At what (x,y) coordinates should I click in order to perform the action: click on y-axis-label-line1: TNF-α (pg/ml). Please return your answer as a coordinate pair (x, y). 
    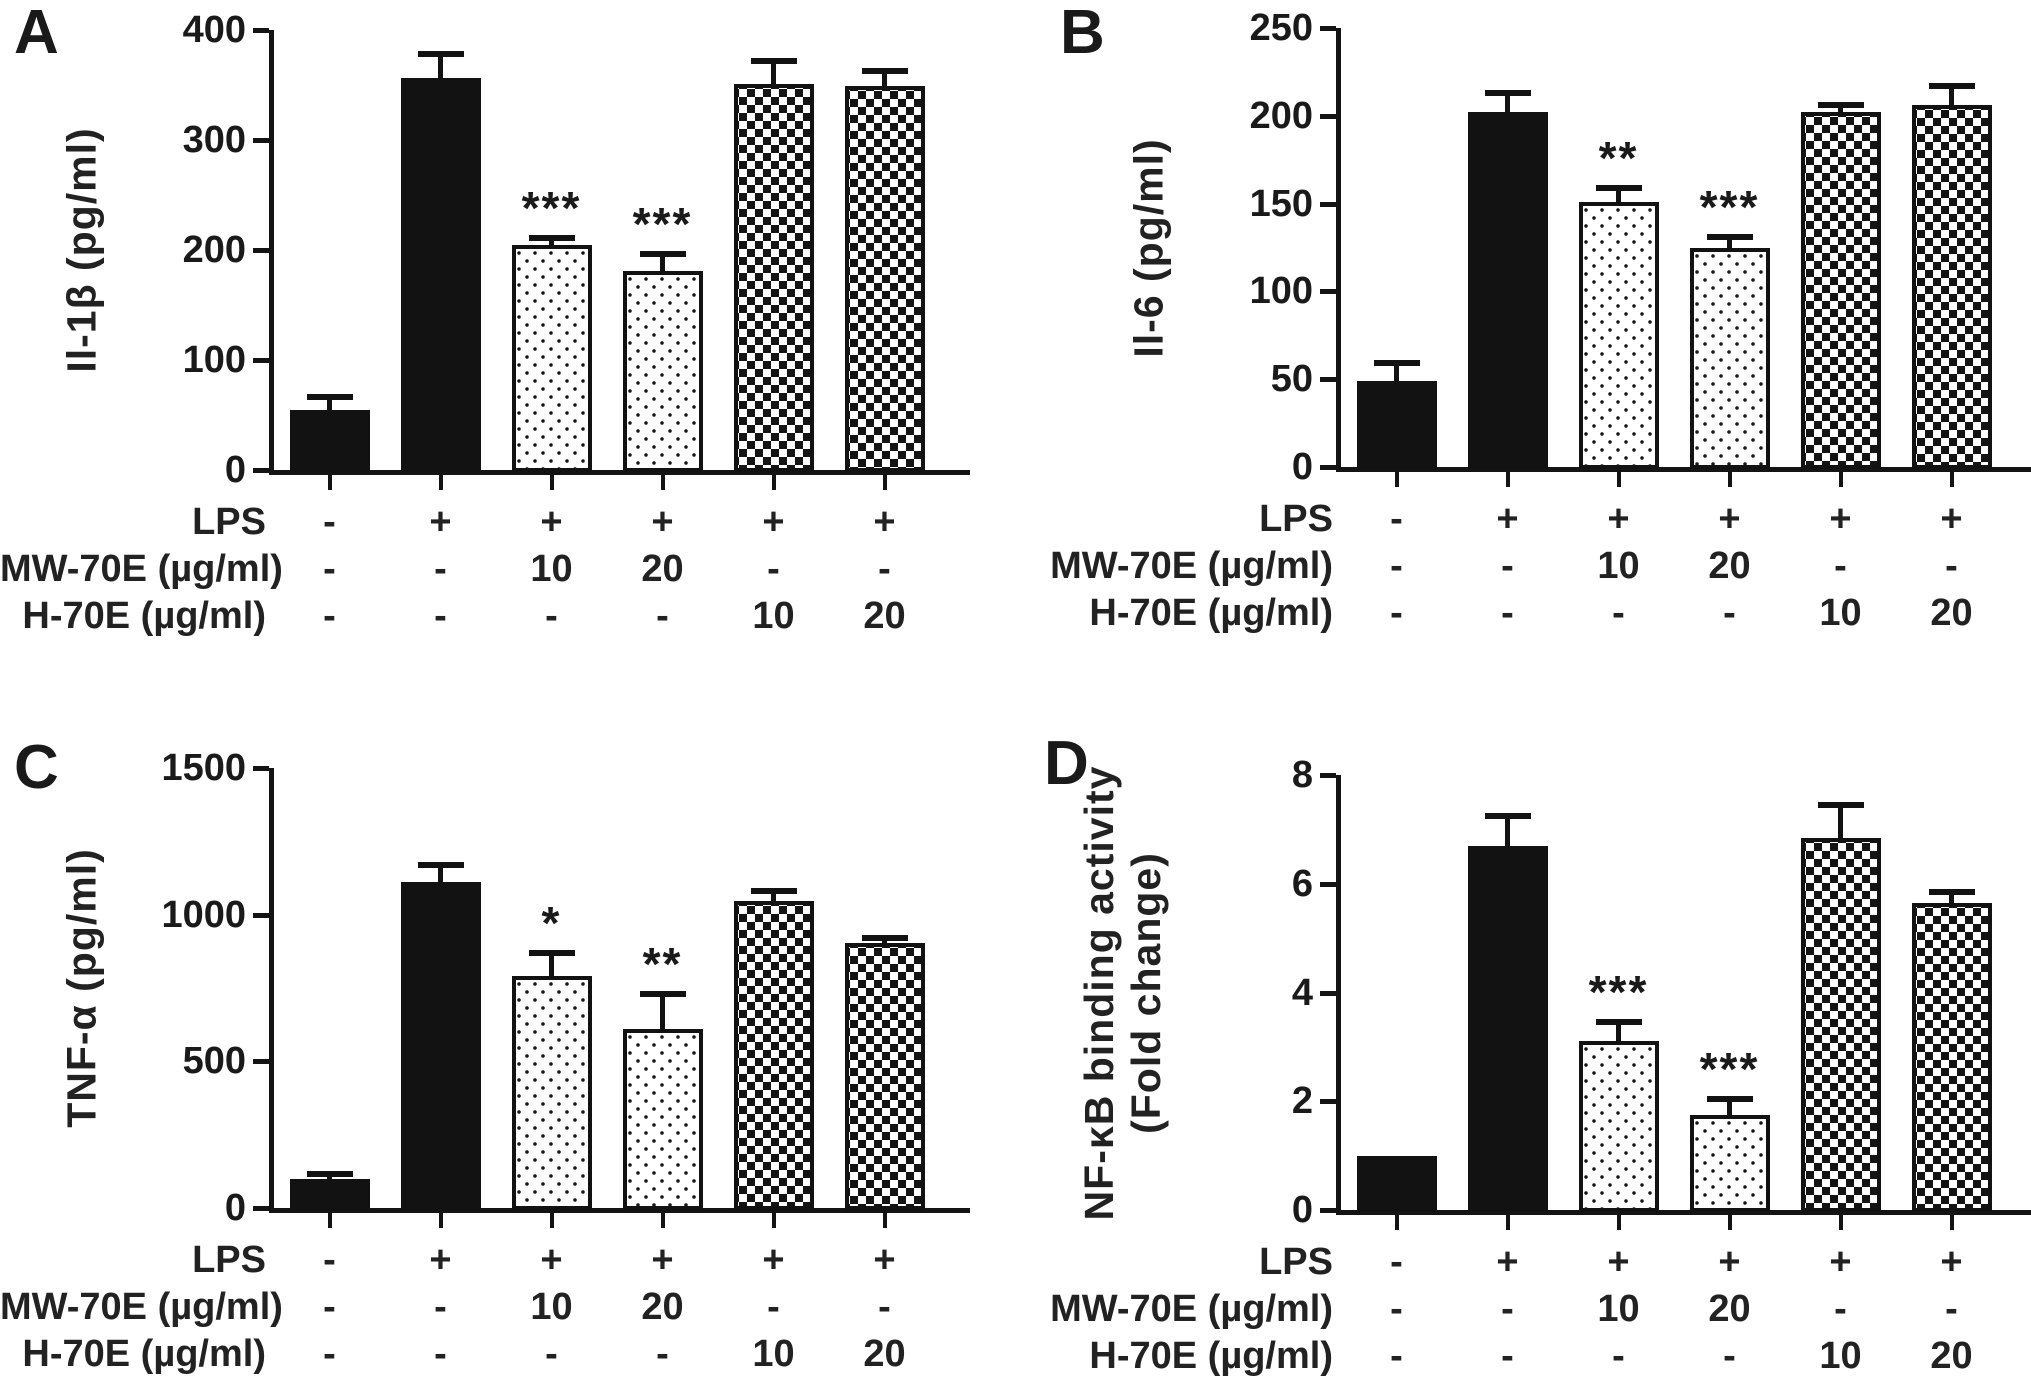
    Looking at the image, I should click on (81, 988).